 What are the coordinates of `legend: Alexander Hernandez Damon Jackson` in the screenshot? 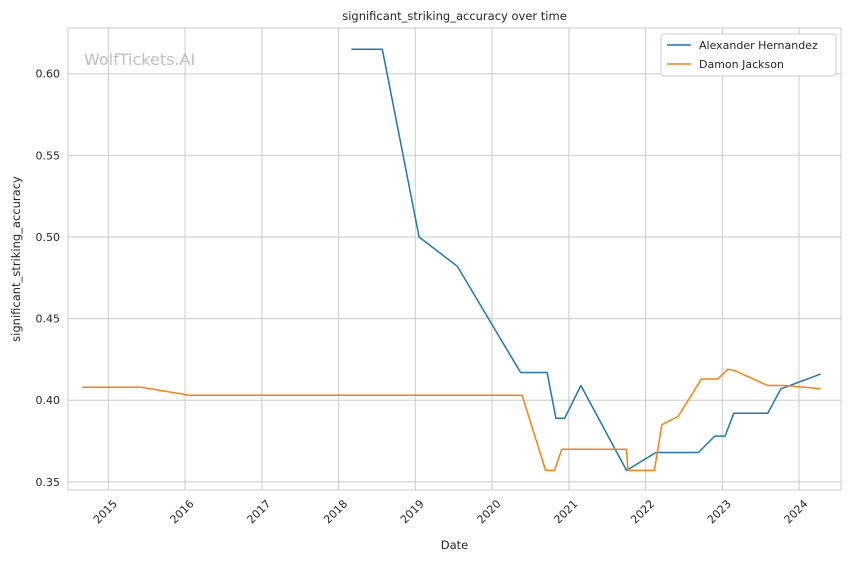 It's located at (748, 55).